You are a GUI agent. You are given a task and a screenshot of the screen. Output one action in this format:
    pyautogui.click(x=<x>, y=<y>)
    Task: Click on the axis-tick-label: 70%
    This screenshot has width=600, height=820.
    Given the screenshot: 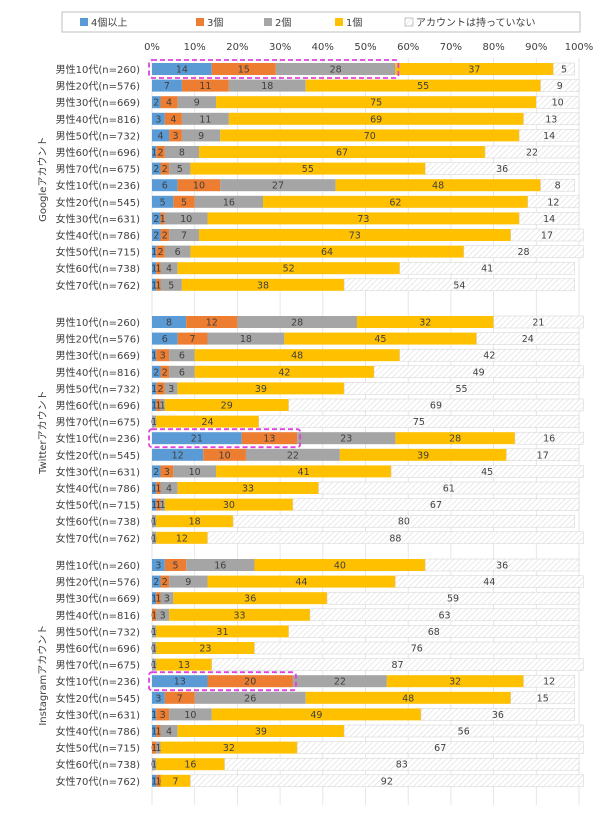 What is the action you would take?
    pyautogui.click(x=451, y=47)
    